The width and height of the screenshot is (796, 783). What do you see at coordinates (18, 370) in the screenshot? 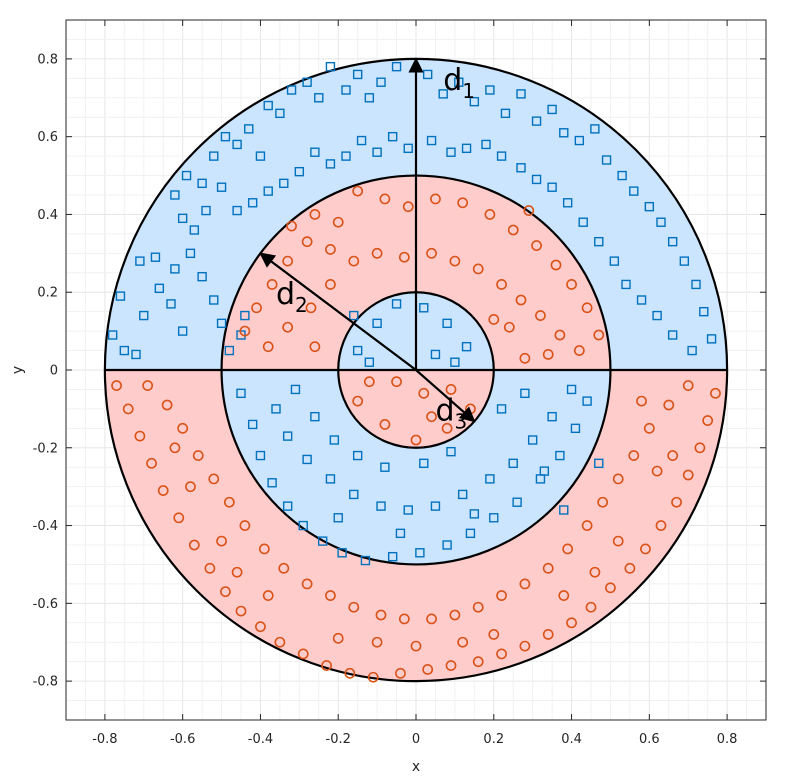
I see `y-axis-label: y` at bounding box center [18, 370].